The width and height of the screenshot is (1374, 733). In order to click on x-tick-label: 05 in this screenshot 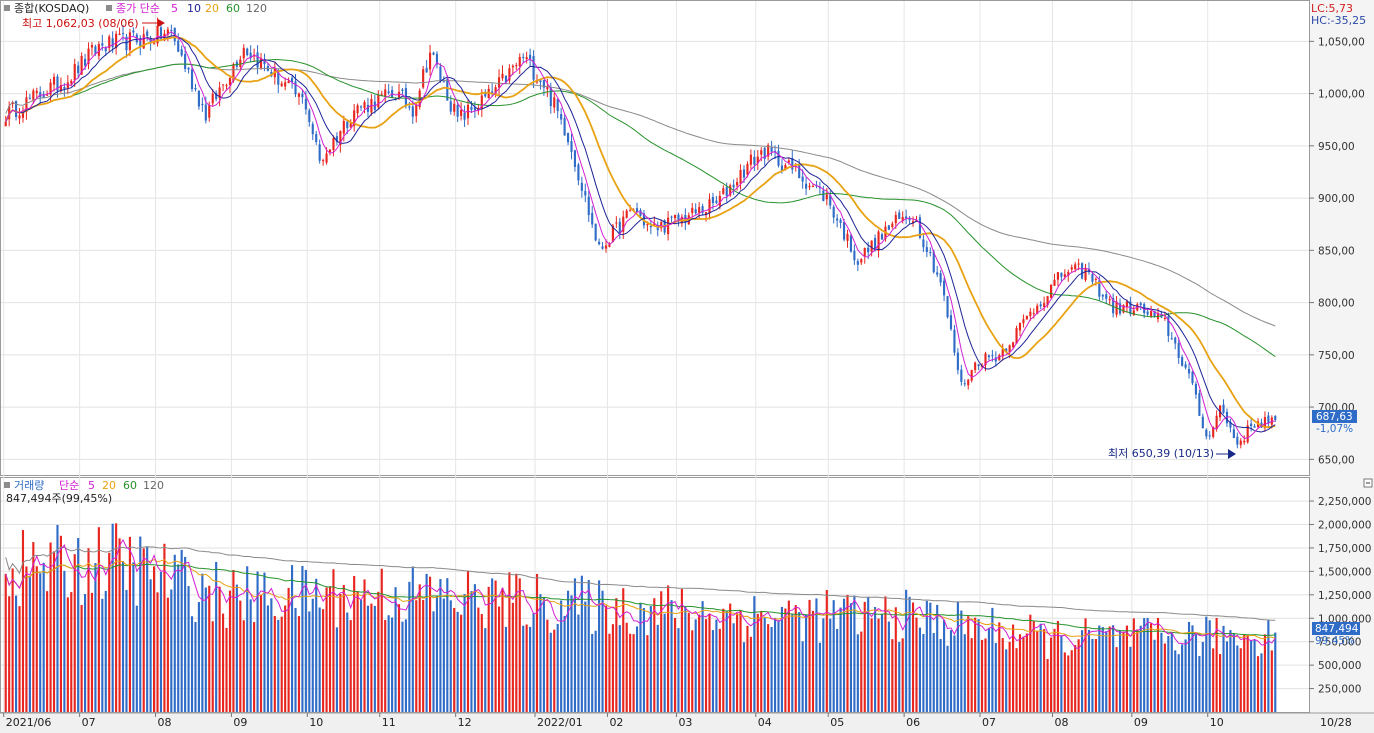, I will do `click(837, 722)`.